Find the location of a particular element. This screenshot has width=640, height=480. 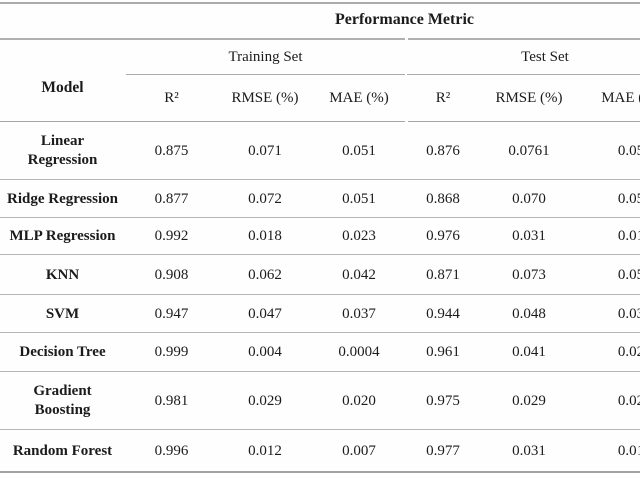

rule-top is located at coordinates (320, 2).